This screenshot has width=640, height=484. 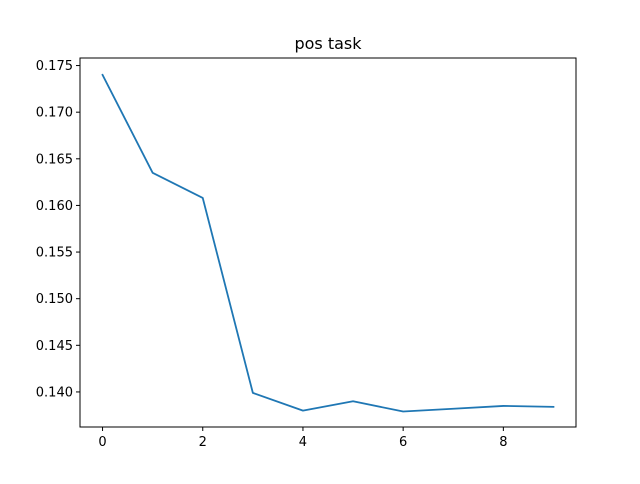 I want to click on y-tick-label: 0.150, so click(x=54, y=299).